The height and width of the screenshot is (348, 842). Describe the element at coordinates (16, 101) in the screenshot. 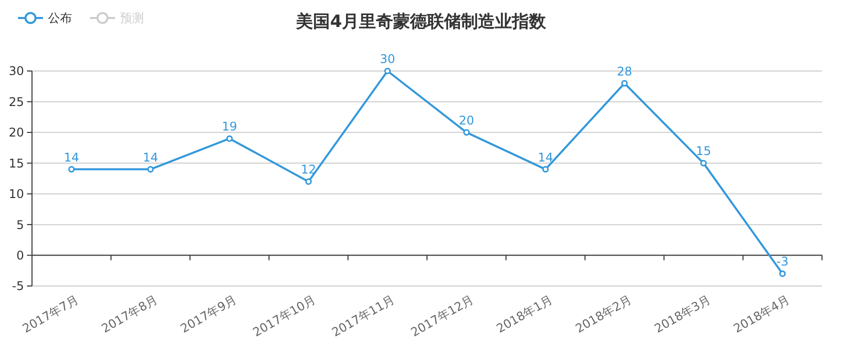

I see `y-tick-label: 25` at that location.